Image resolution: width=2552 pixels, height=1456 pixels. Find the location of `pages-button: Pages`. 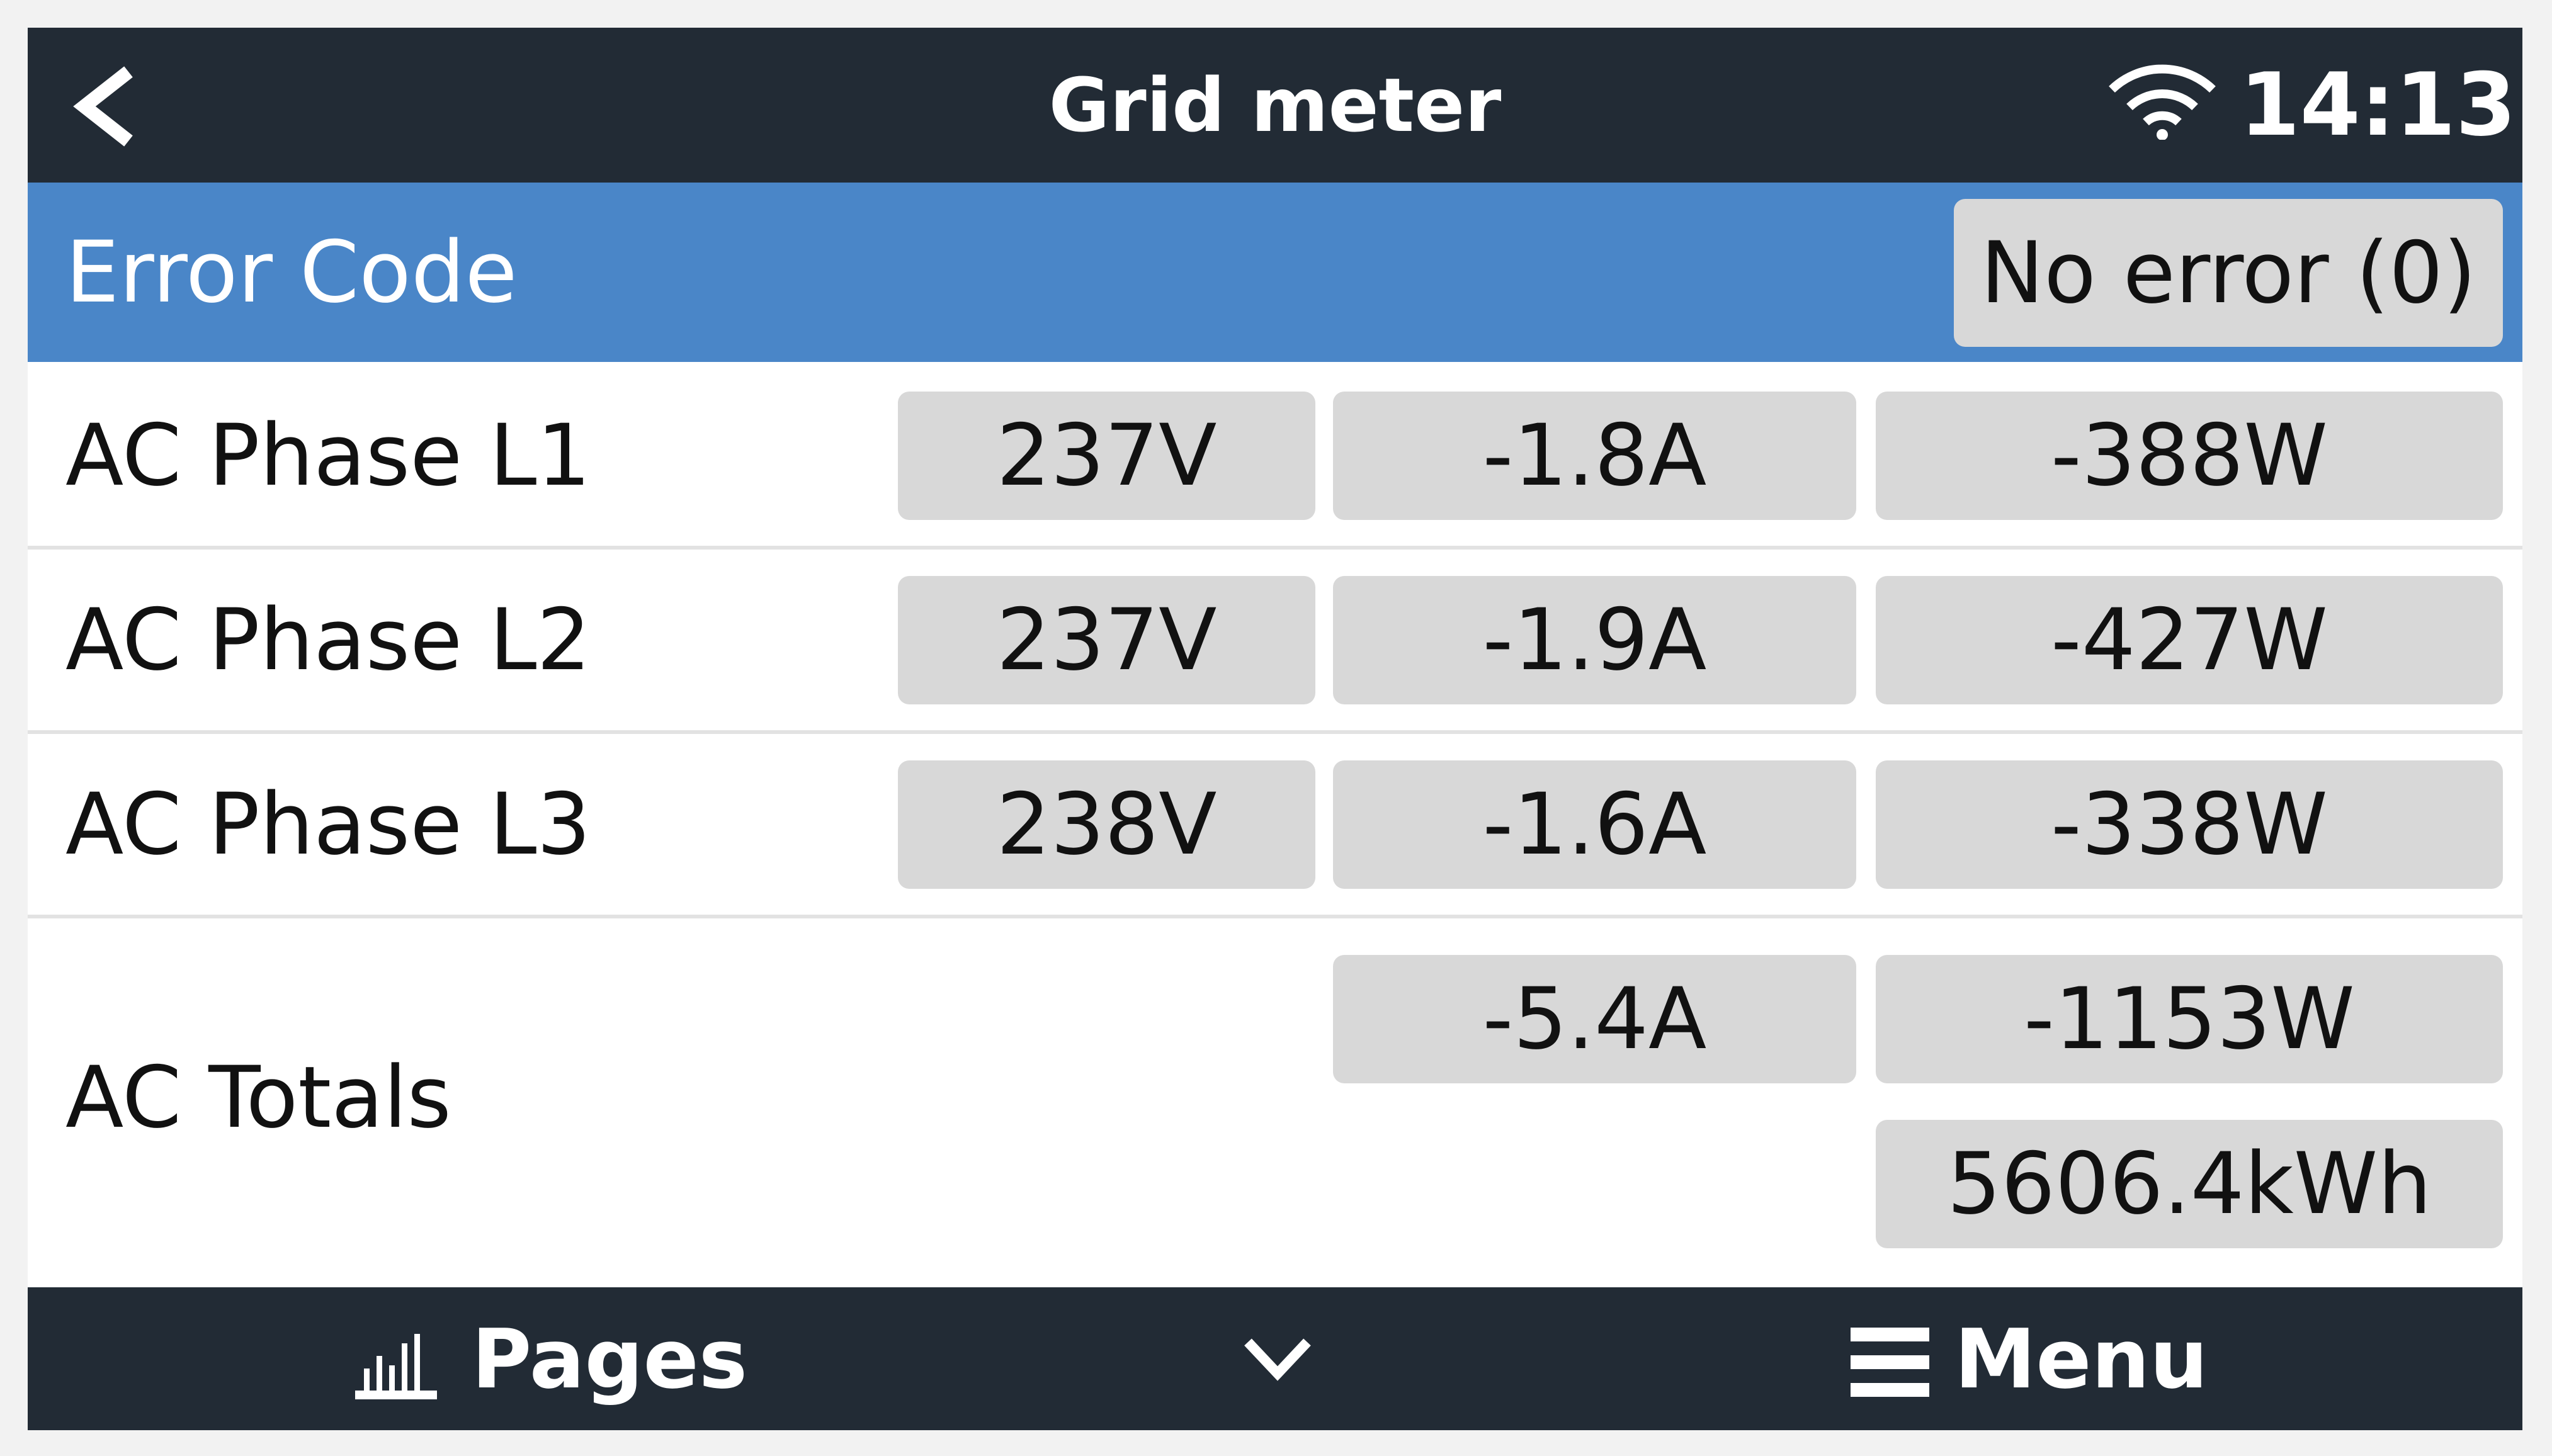

pages-button: Pages is located at coordinates (551, 1358).